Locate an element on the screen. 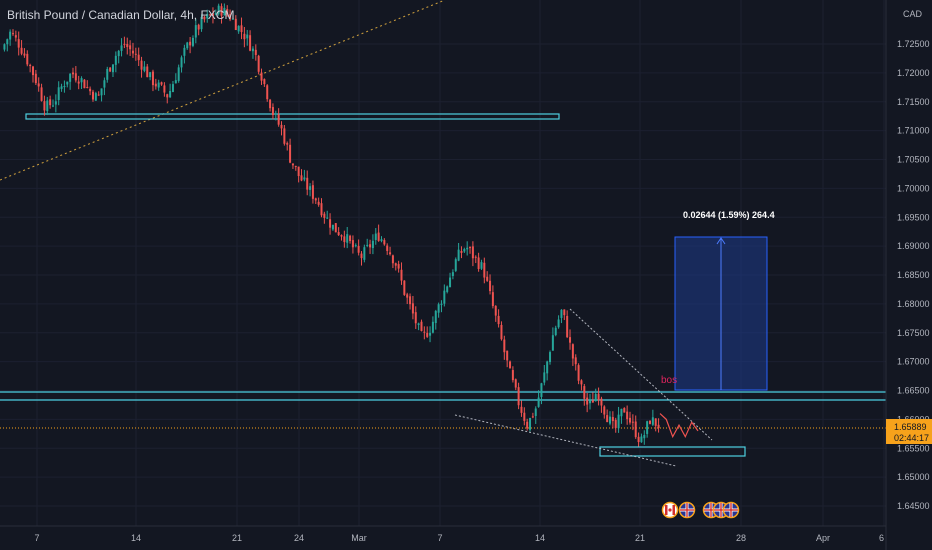 Image resolution: width=932 pixels, height=550 pixels. current-price-tag is located at coordinates (909, 431).